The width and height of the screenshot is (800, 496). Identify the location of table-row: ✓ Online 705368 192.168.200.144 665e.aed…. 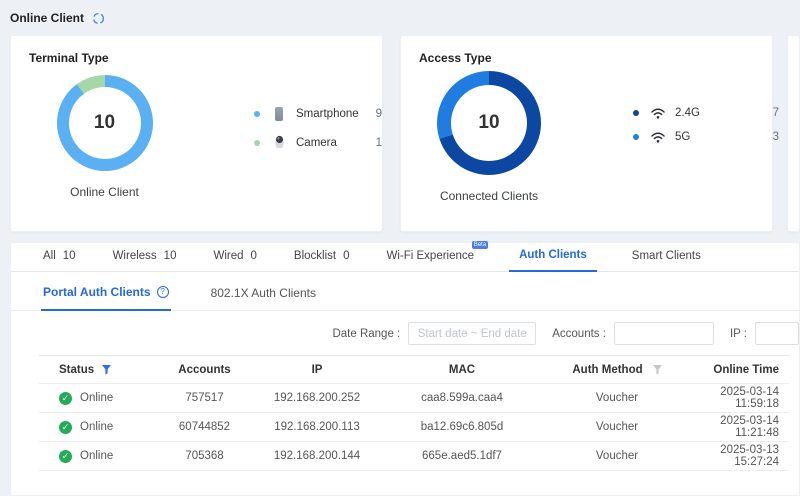
(414, 456).